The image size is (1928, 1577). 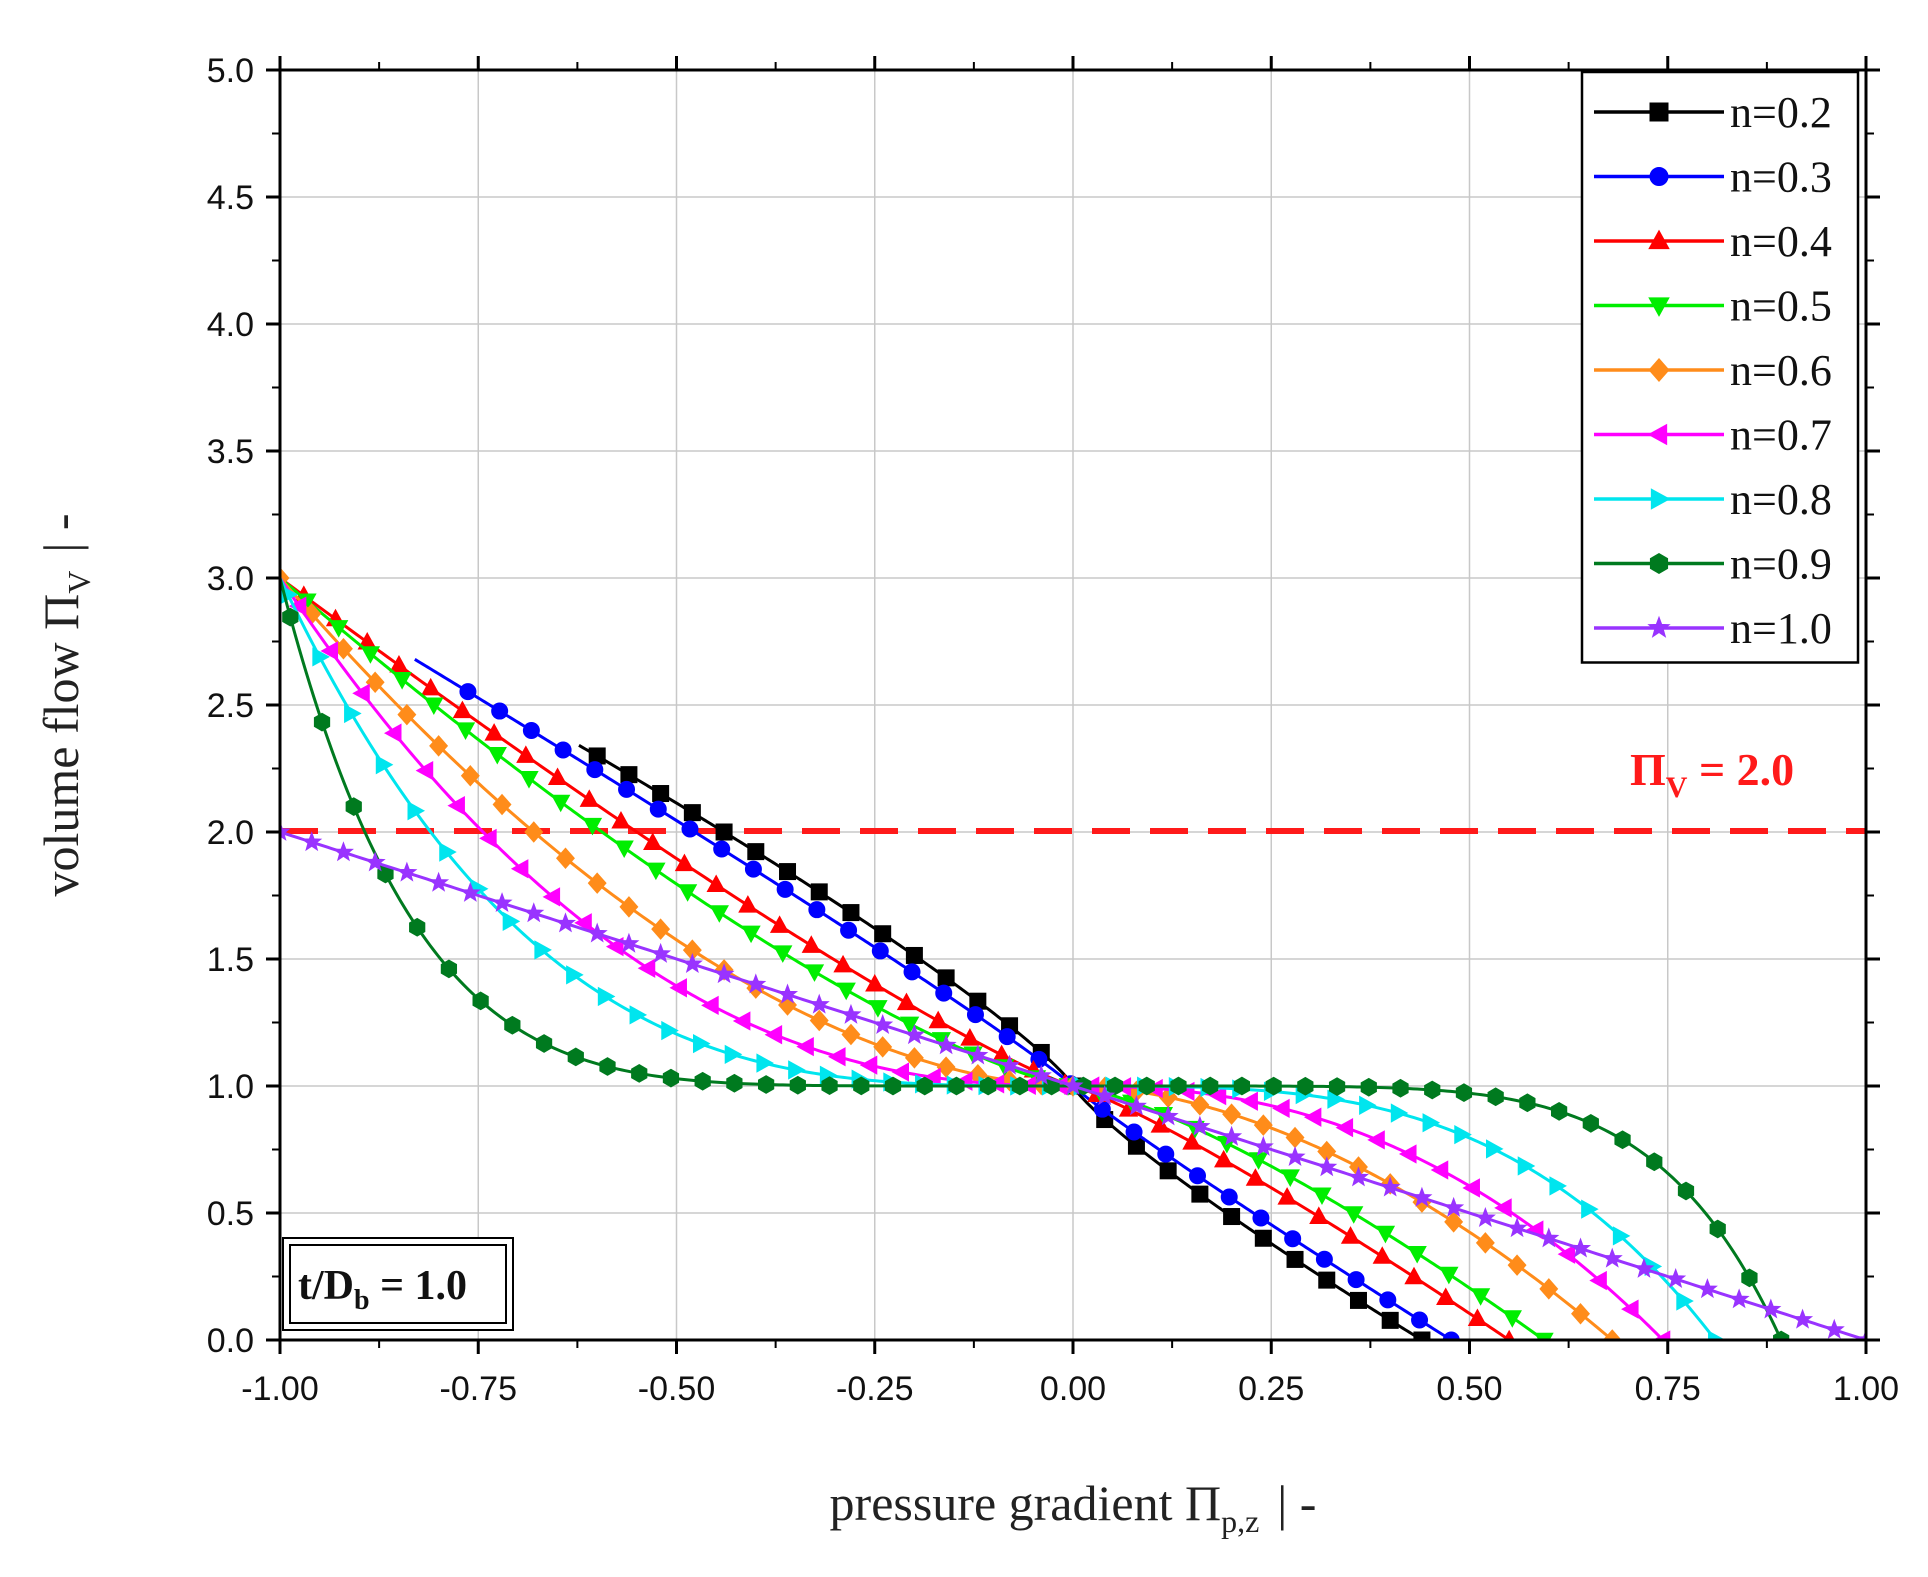 What do you see at coordinates (230, 1214) in the screenshot?
I see `y-tick-label-1: 0.5` at bounding box center [230, 1214].